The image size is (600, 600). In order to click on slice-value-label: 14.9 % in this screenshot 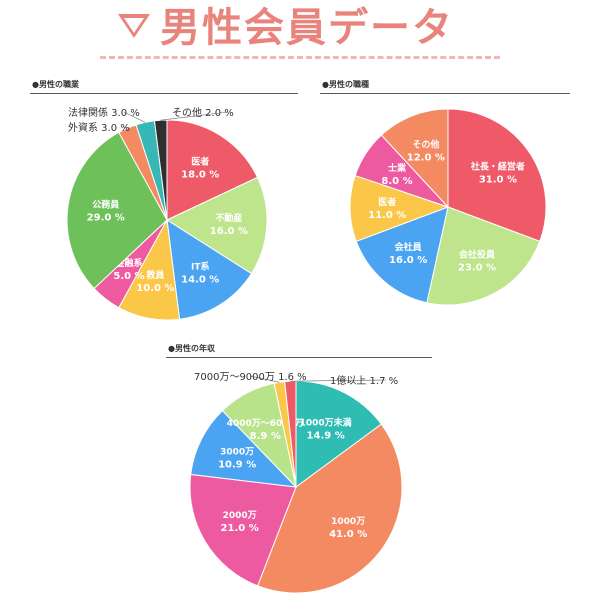, I will do `click(326, 435)`.